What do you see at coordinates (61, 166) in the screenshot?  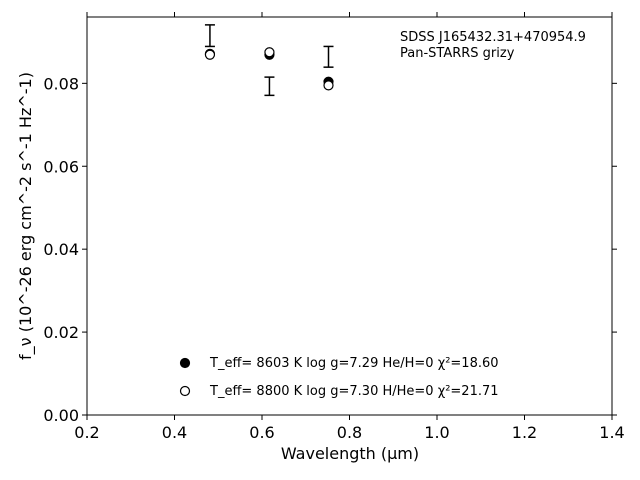 I see `y-tick-label: 0.06` at bounding box center [61, 166].